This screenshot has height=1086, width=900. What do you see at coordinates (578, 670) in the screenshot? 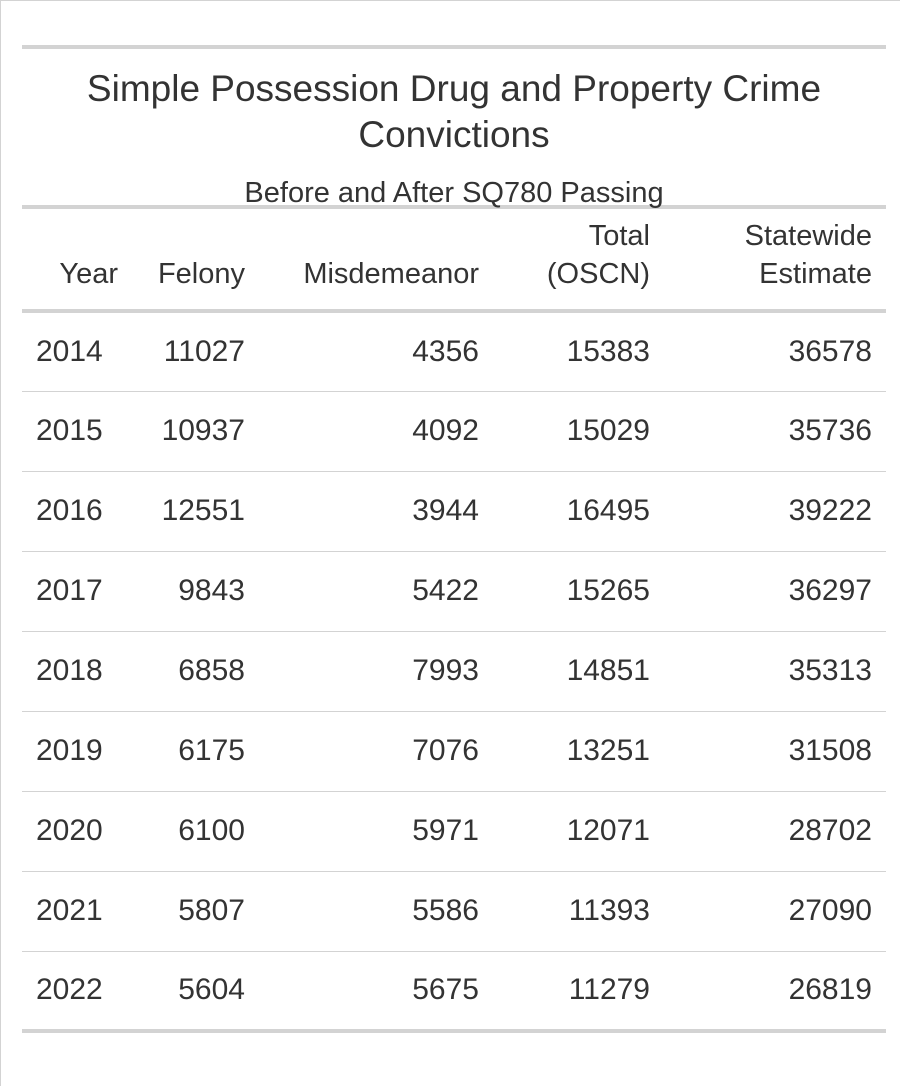
I see `cell-total: 14851` at bounding box center [578, 670].